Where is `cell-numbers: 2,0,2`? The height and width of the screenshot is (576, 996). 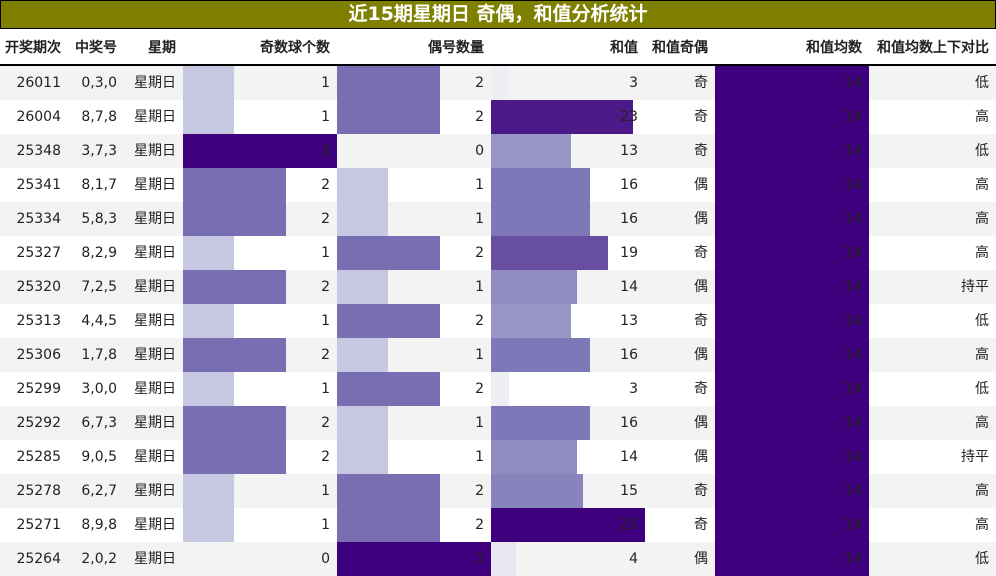
cell-numbers: 2,0,2 is located at coordinates (96, 559).